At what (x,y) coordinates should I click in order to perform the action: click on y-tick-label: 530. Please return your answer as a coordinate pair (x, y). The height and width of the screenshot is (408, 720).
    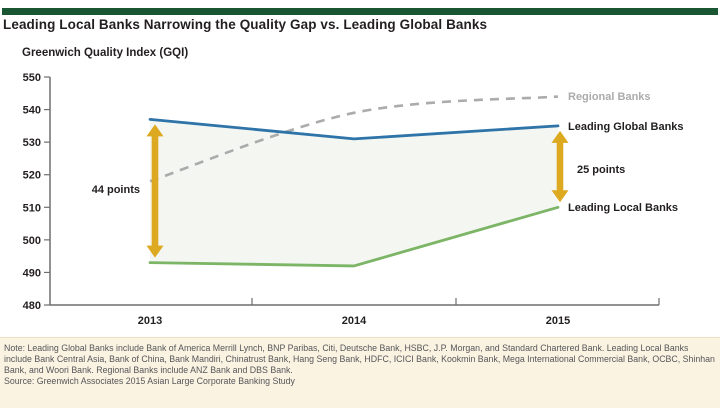
    Looking at the image, I should click on (32, 143).